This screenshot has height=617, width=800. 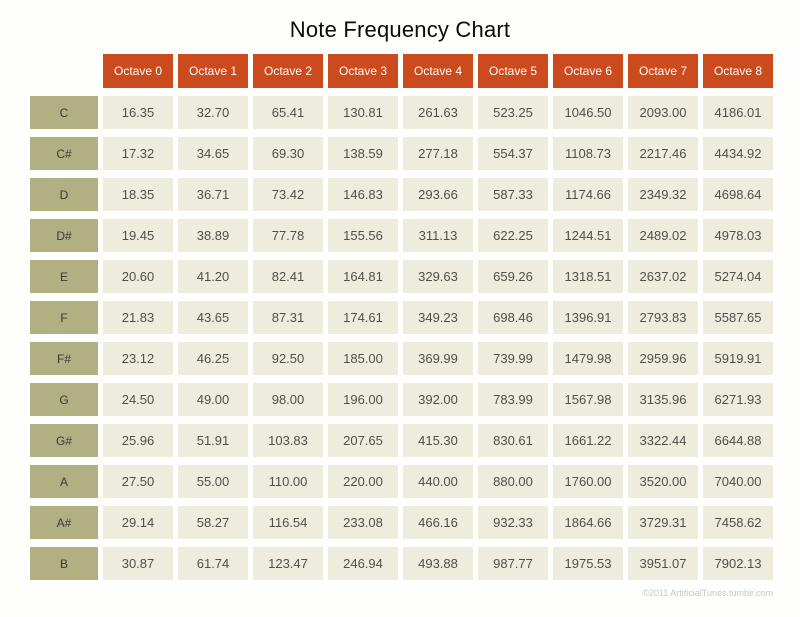 I want to click on frequency-cell: 138.59, so click(x=363, y=153).